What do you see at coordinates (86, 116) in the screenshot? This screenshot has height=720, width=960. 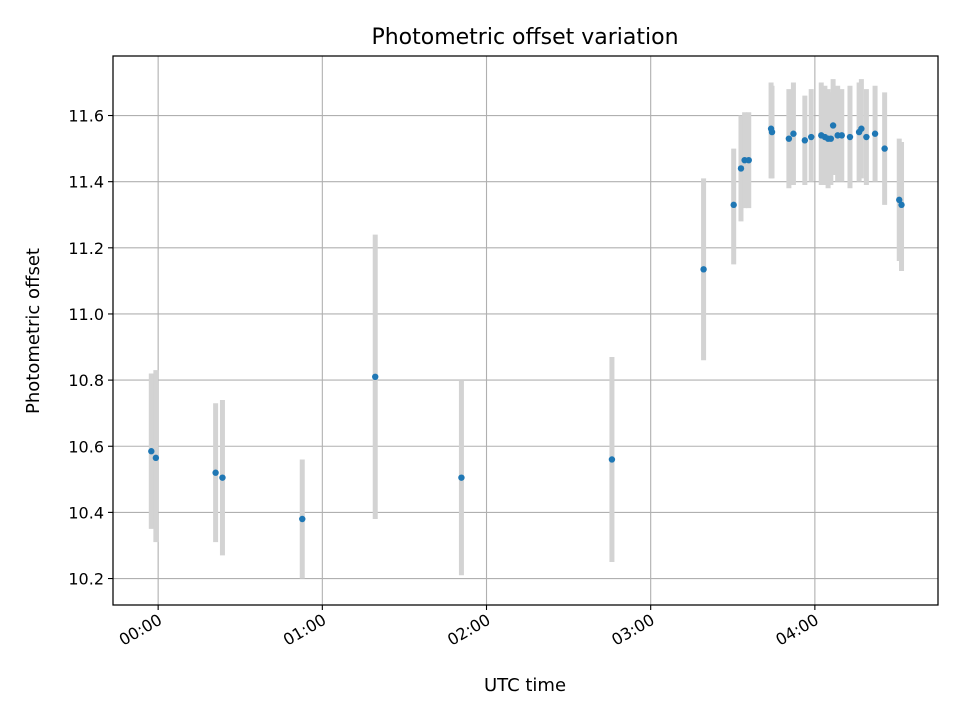 I see `y-tick-label: 11.6` at bounding box center [86, 116].